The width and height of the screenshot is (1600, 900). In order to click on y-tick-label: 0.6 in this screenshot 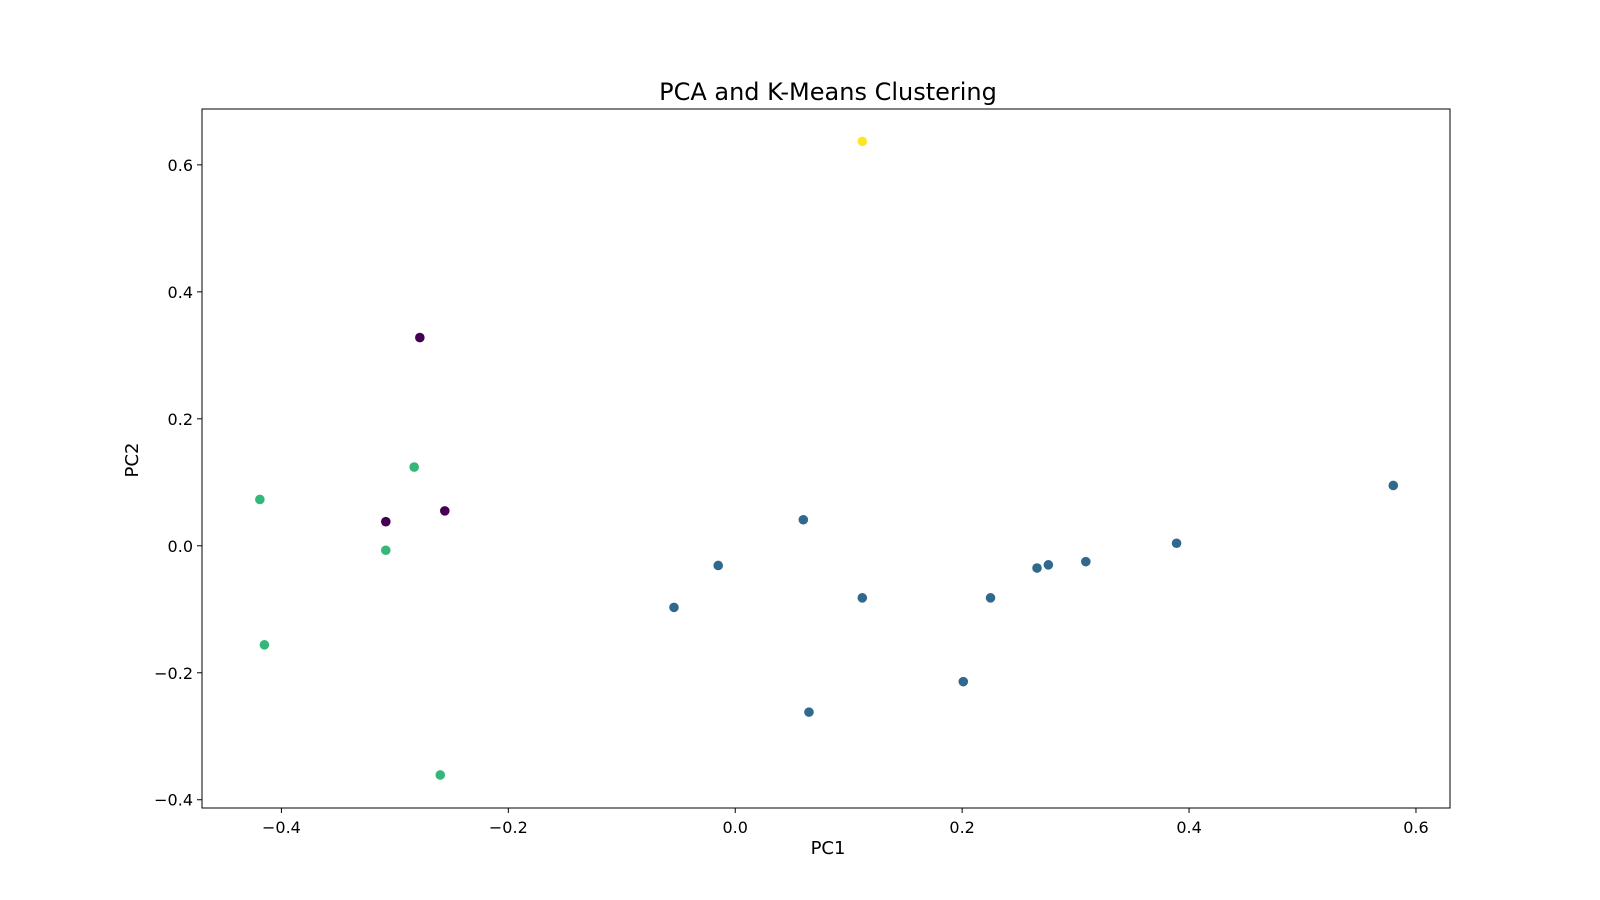, I will do `click(180, 165)`.